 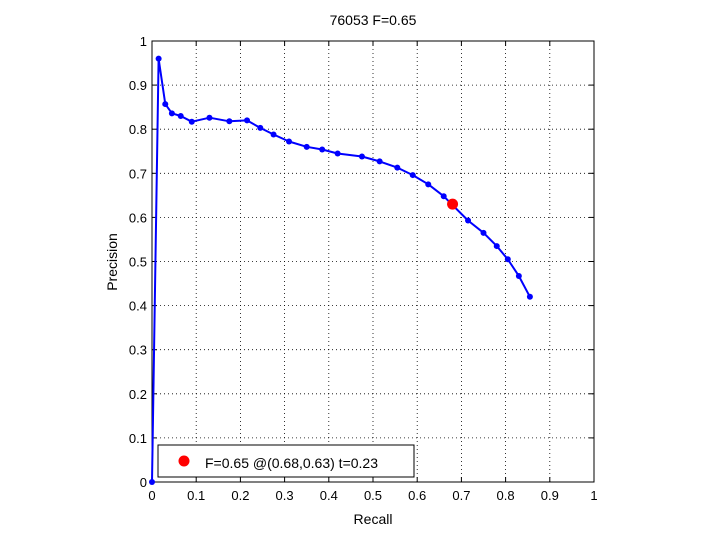 What do you see at coordinates (112, 262) in the screenshot?
I see `y-axis-label: Precision` at bounding box center [112, 262].